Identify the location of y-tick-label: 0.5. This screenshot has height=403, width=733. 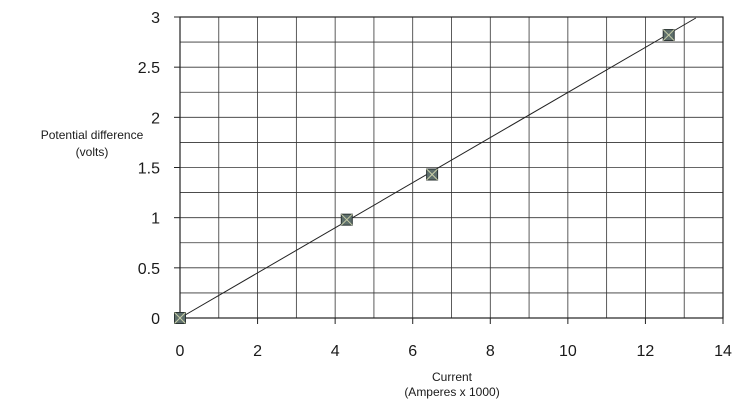
(149, 269).